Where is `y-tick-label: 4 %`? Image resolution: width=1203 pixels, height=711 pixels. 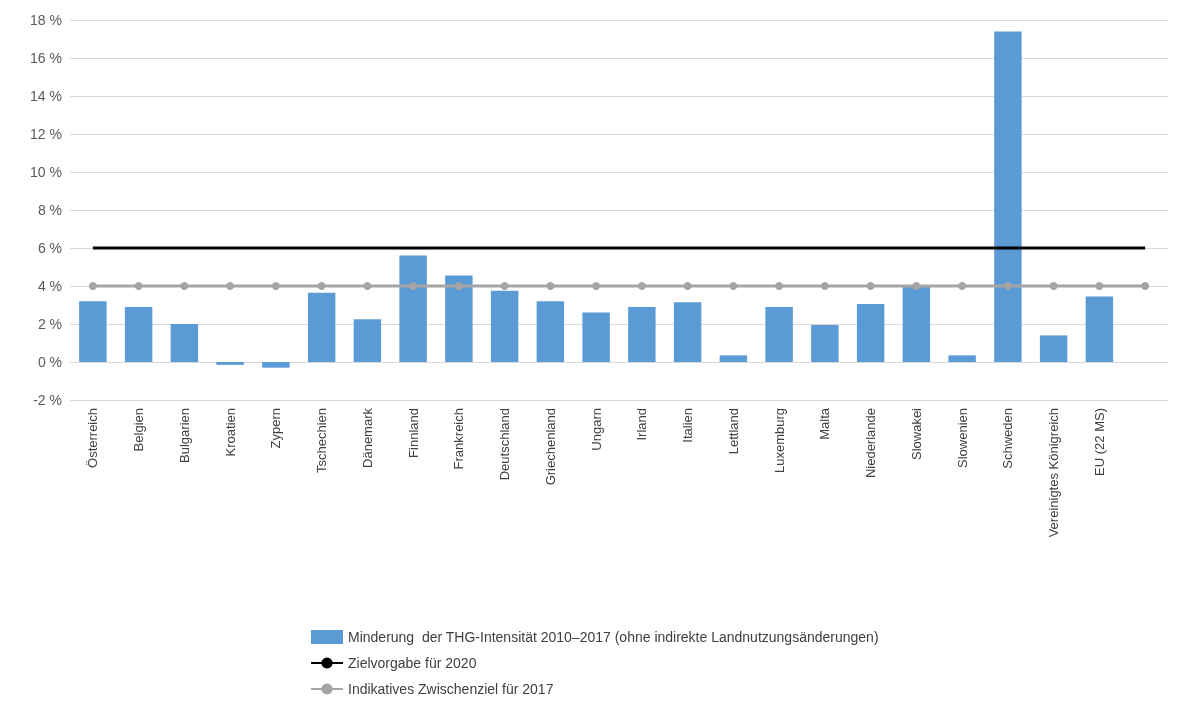 y-tick-label: 4 % is located at coordinates (49, 286).